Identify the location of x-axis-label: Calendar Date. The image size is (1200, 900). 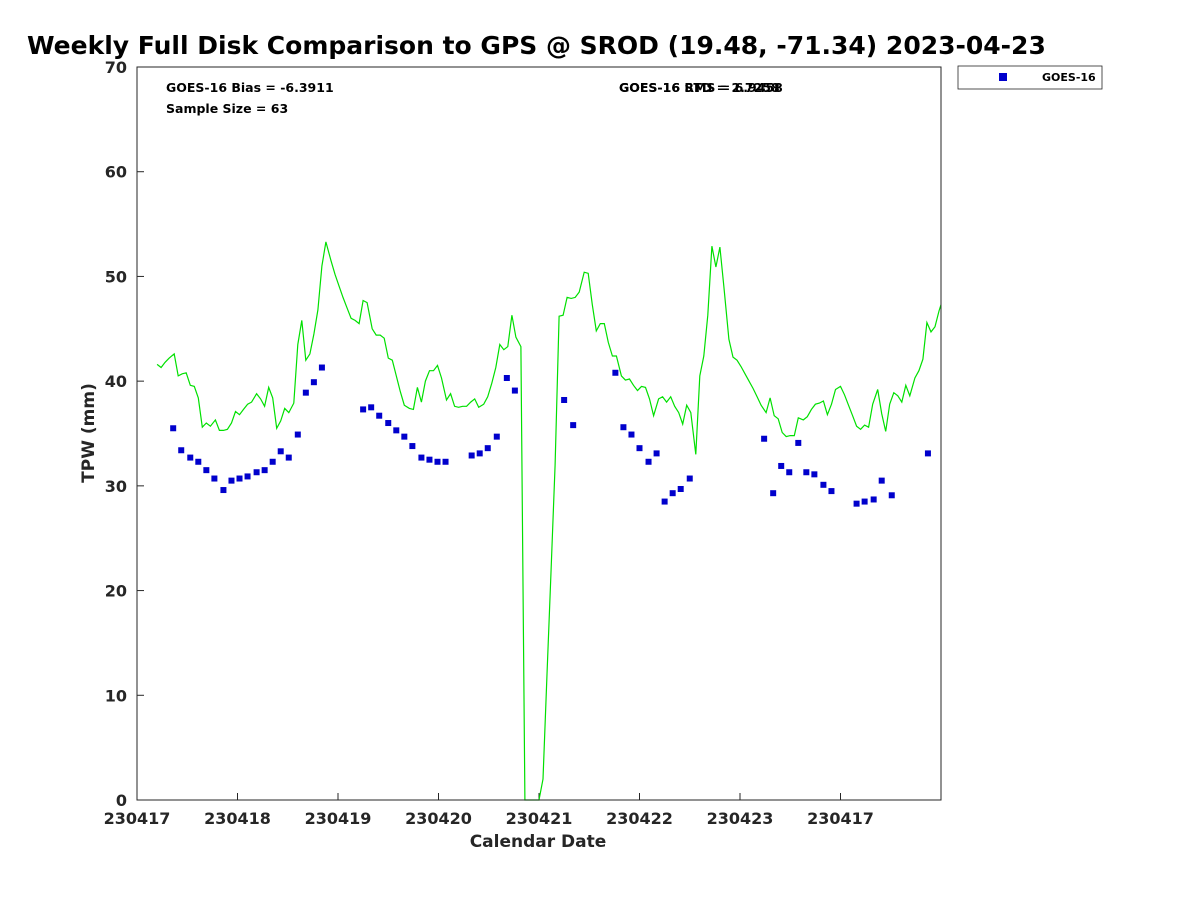
(538, 842).